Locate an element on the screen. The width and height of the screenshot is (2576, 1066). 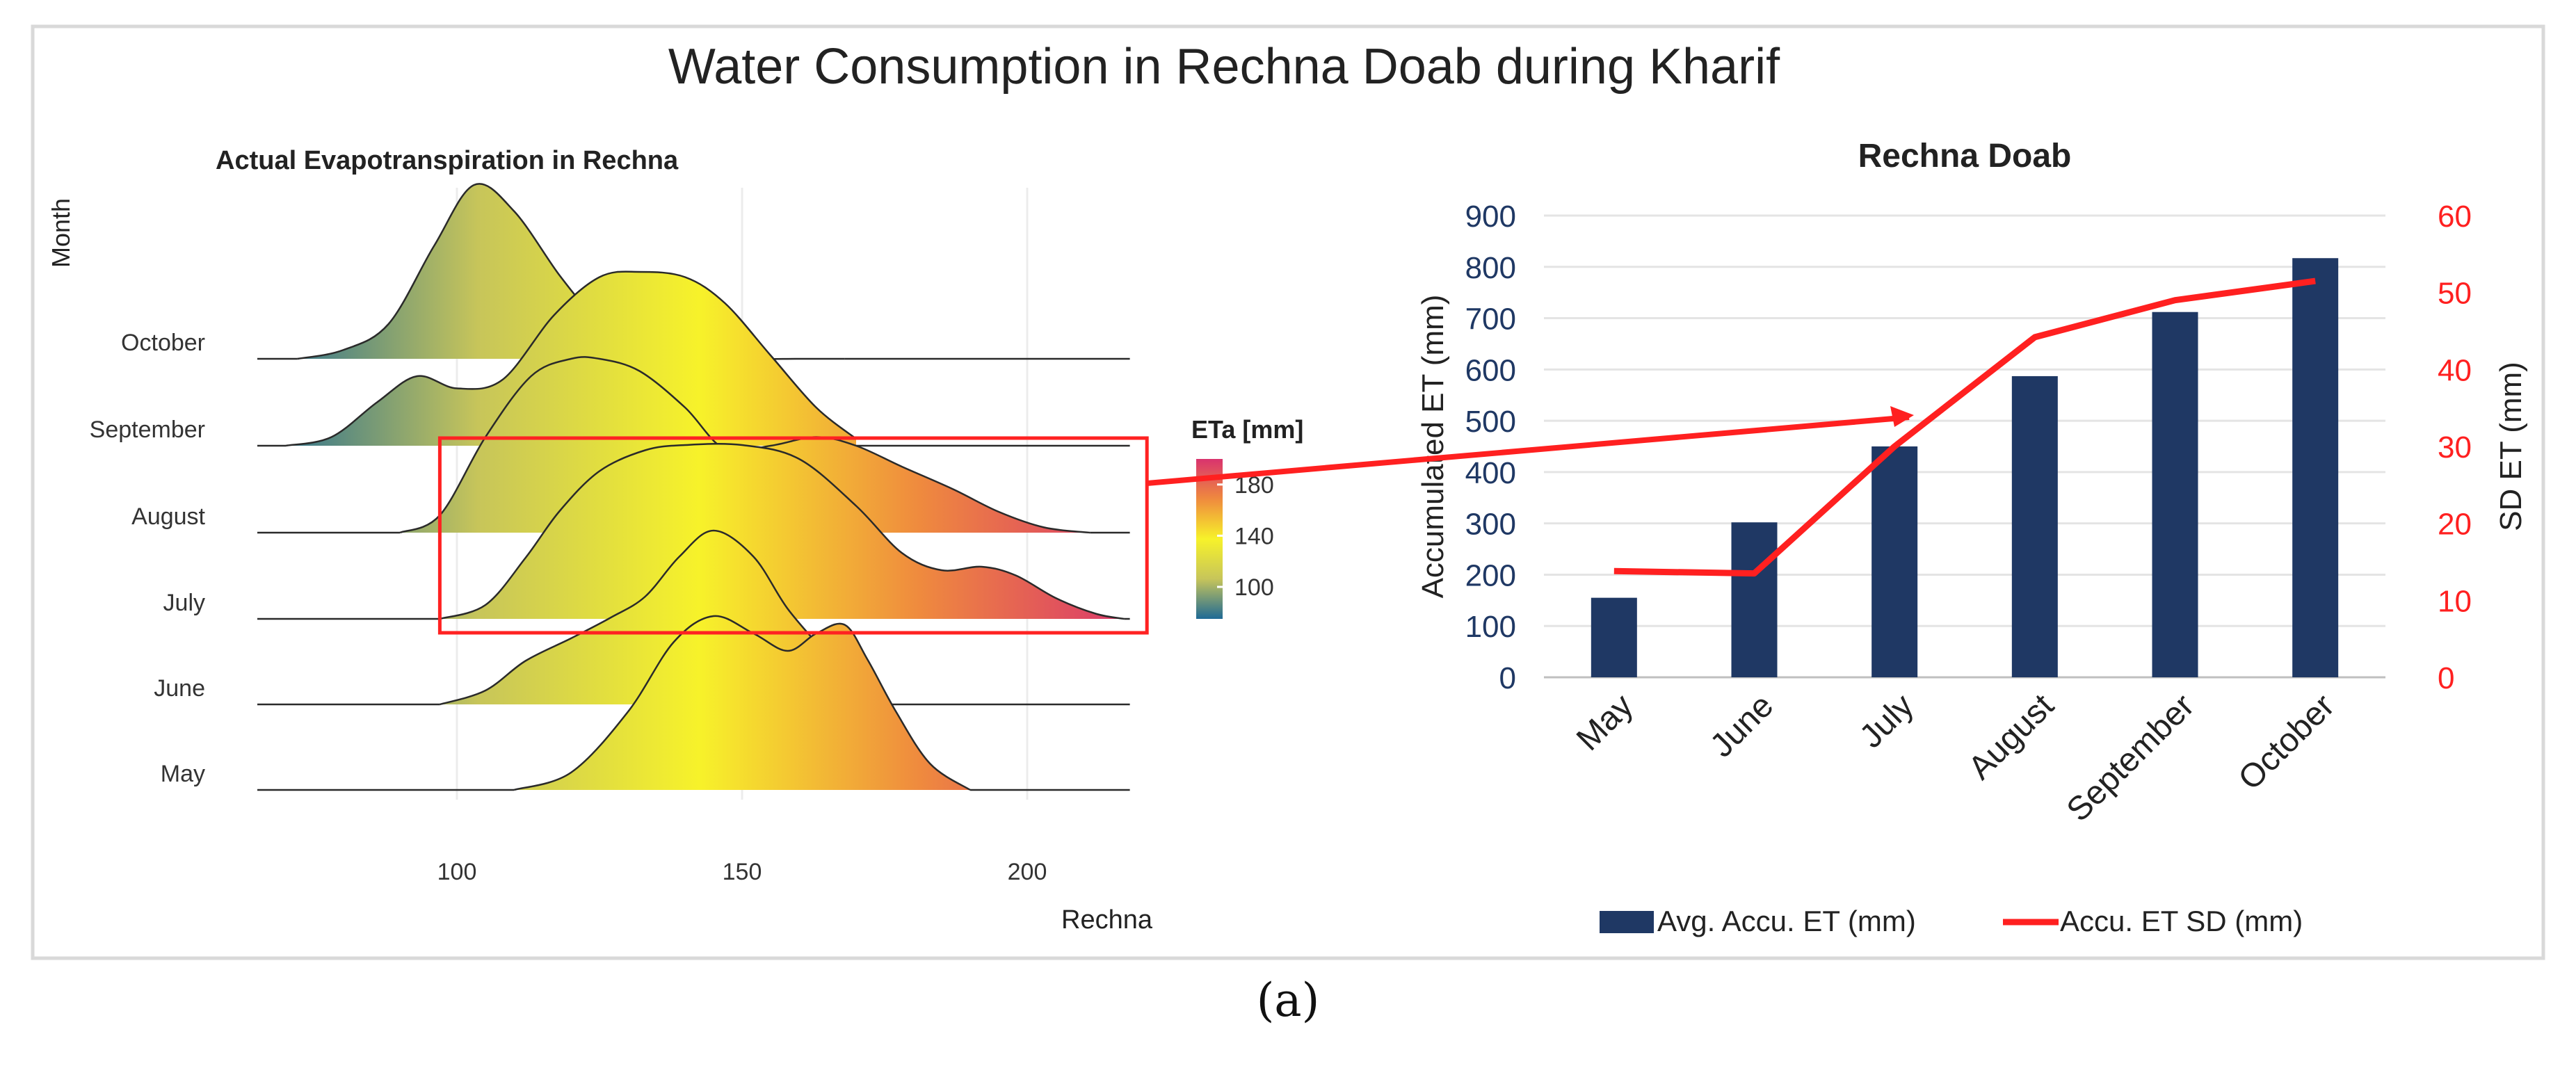
left-axis-tick-label: 500 is located at coordinates (1490, 422).